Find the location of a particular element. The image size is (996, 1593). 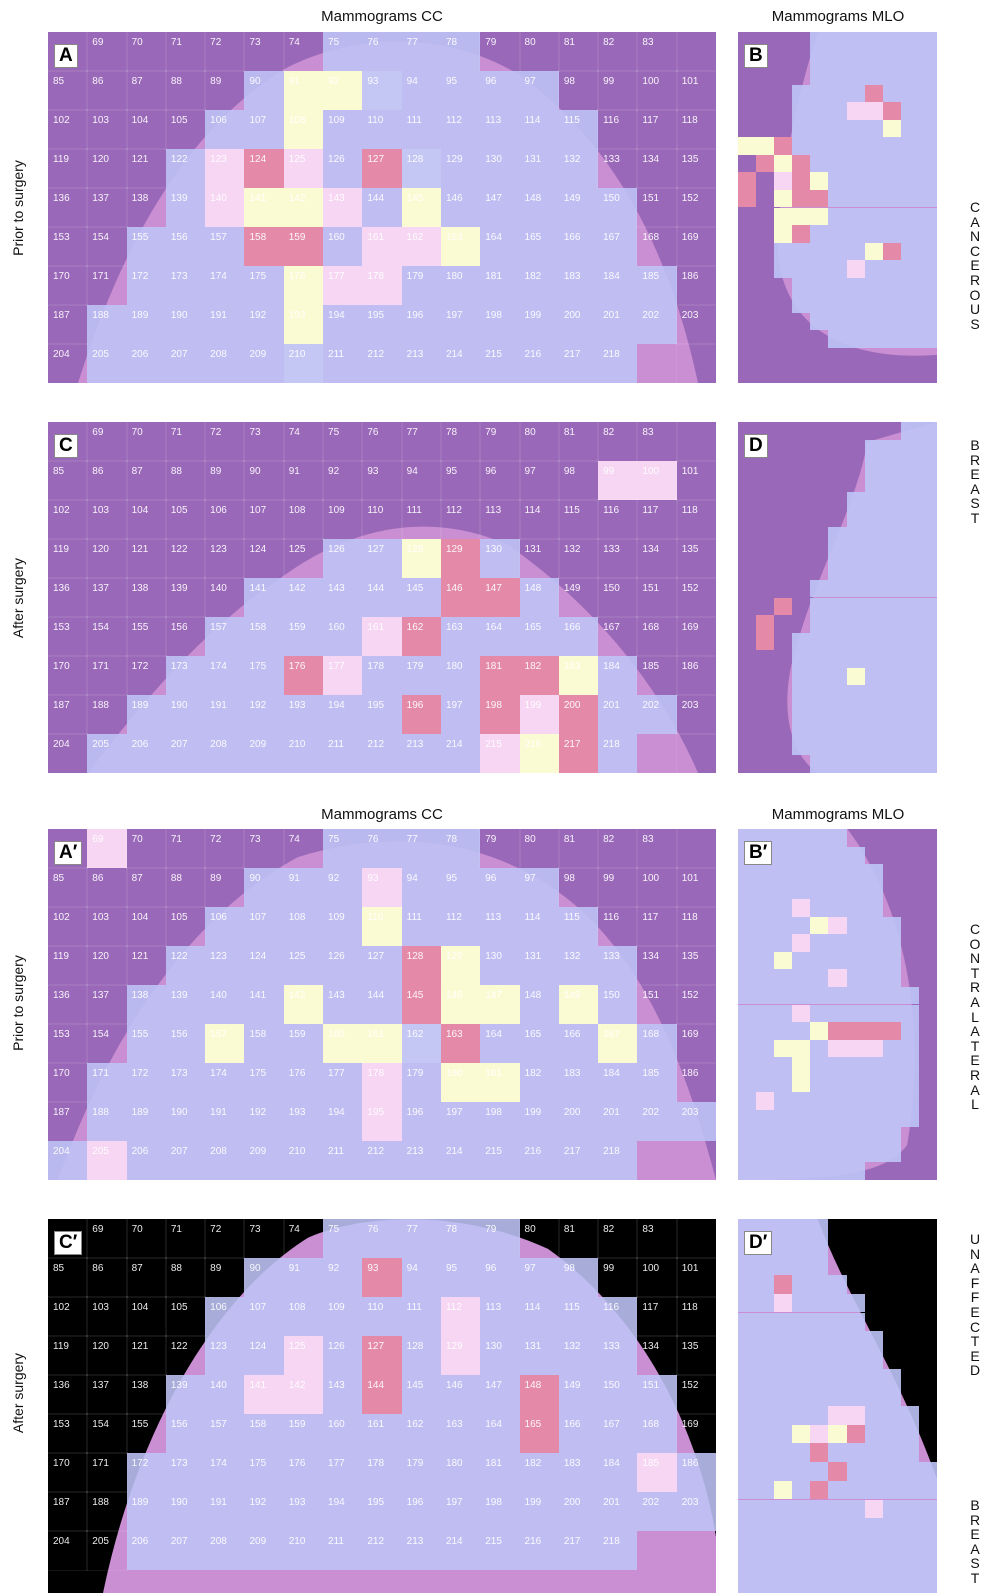

grid-cell: 71 is located at coordinates (185, 849).